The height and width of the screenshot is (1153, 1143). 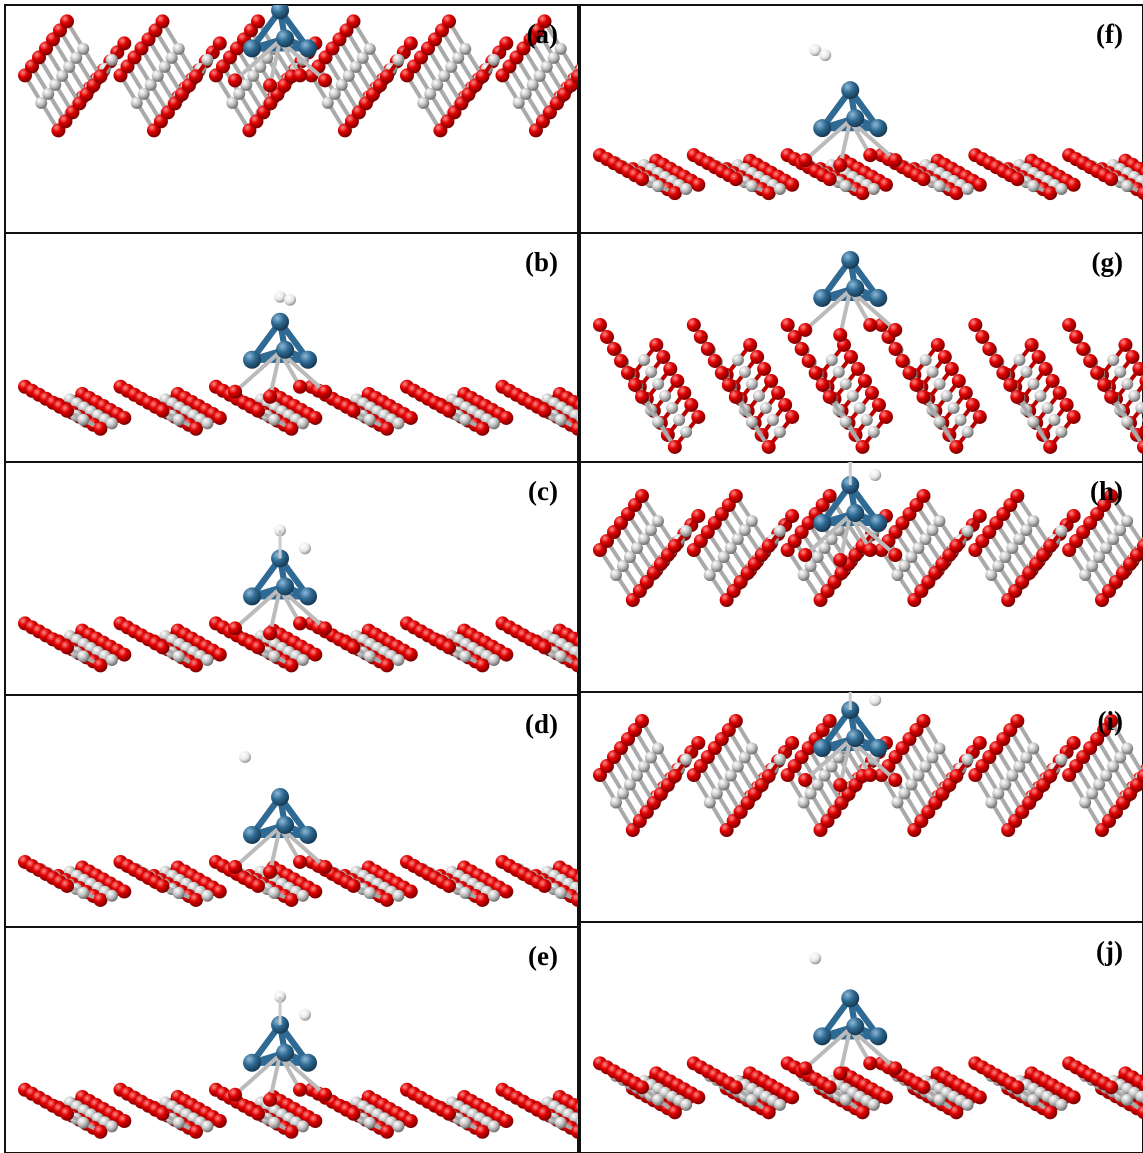 I want to click on panel: (b), so click(x=307, y=347).